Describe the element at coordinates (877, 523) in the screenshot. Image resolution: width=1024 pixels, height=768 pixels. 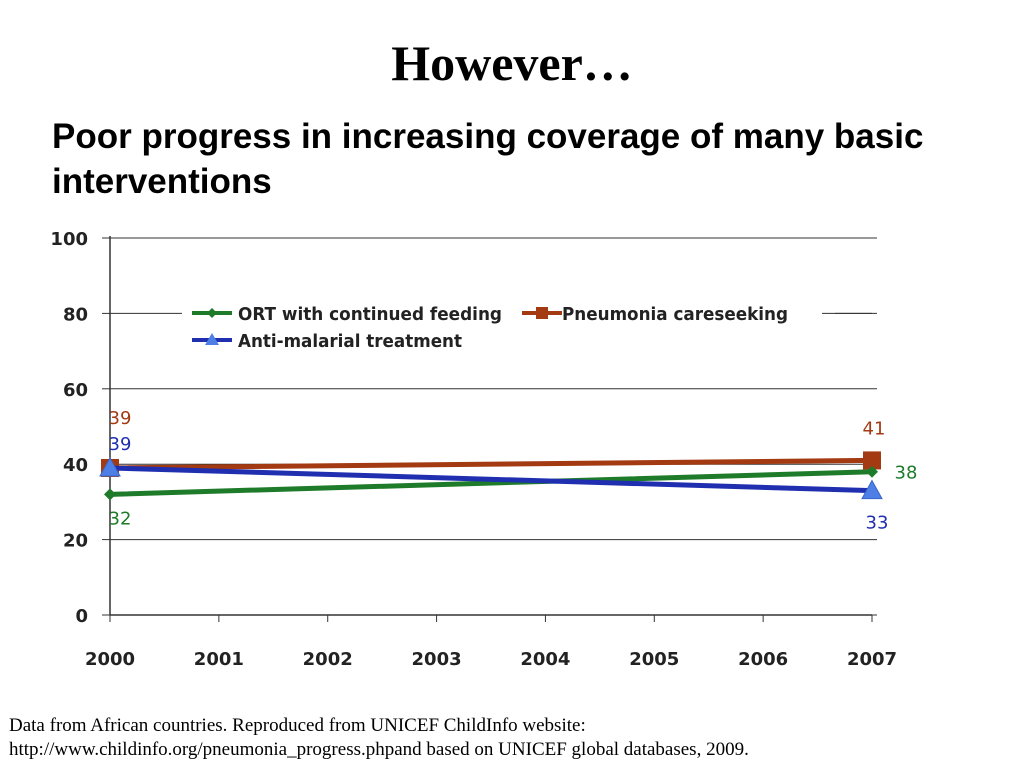
I see `data-label: 33` at that location.